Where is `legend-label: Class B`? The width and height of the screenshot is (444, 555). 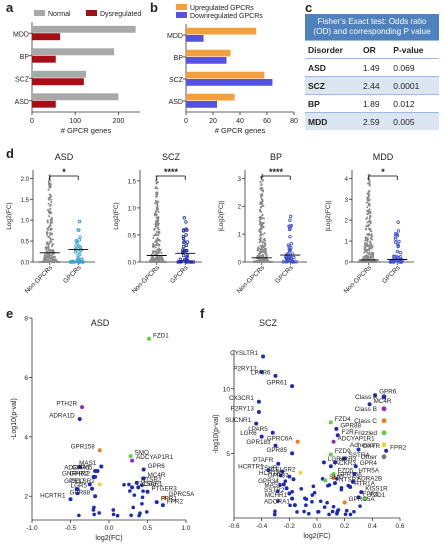
legend-label: Class B is located at coordinates (366, 409).